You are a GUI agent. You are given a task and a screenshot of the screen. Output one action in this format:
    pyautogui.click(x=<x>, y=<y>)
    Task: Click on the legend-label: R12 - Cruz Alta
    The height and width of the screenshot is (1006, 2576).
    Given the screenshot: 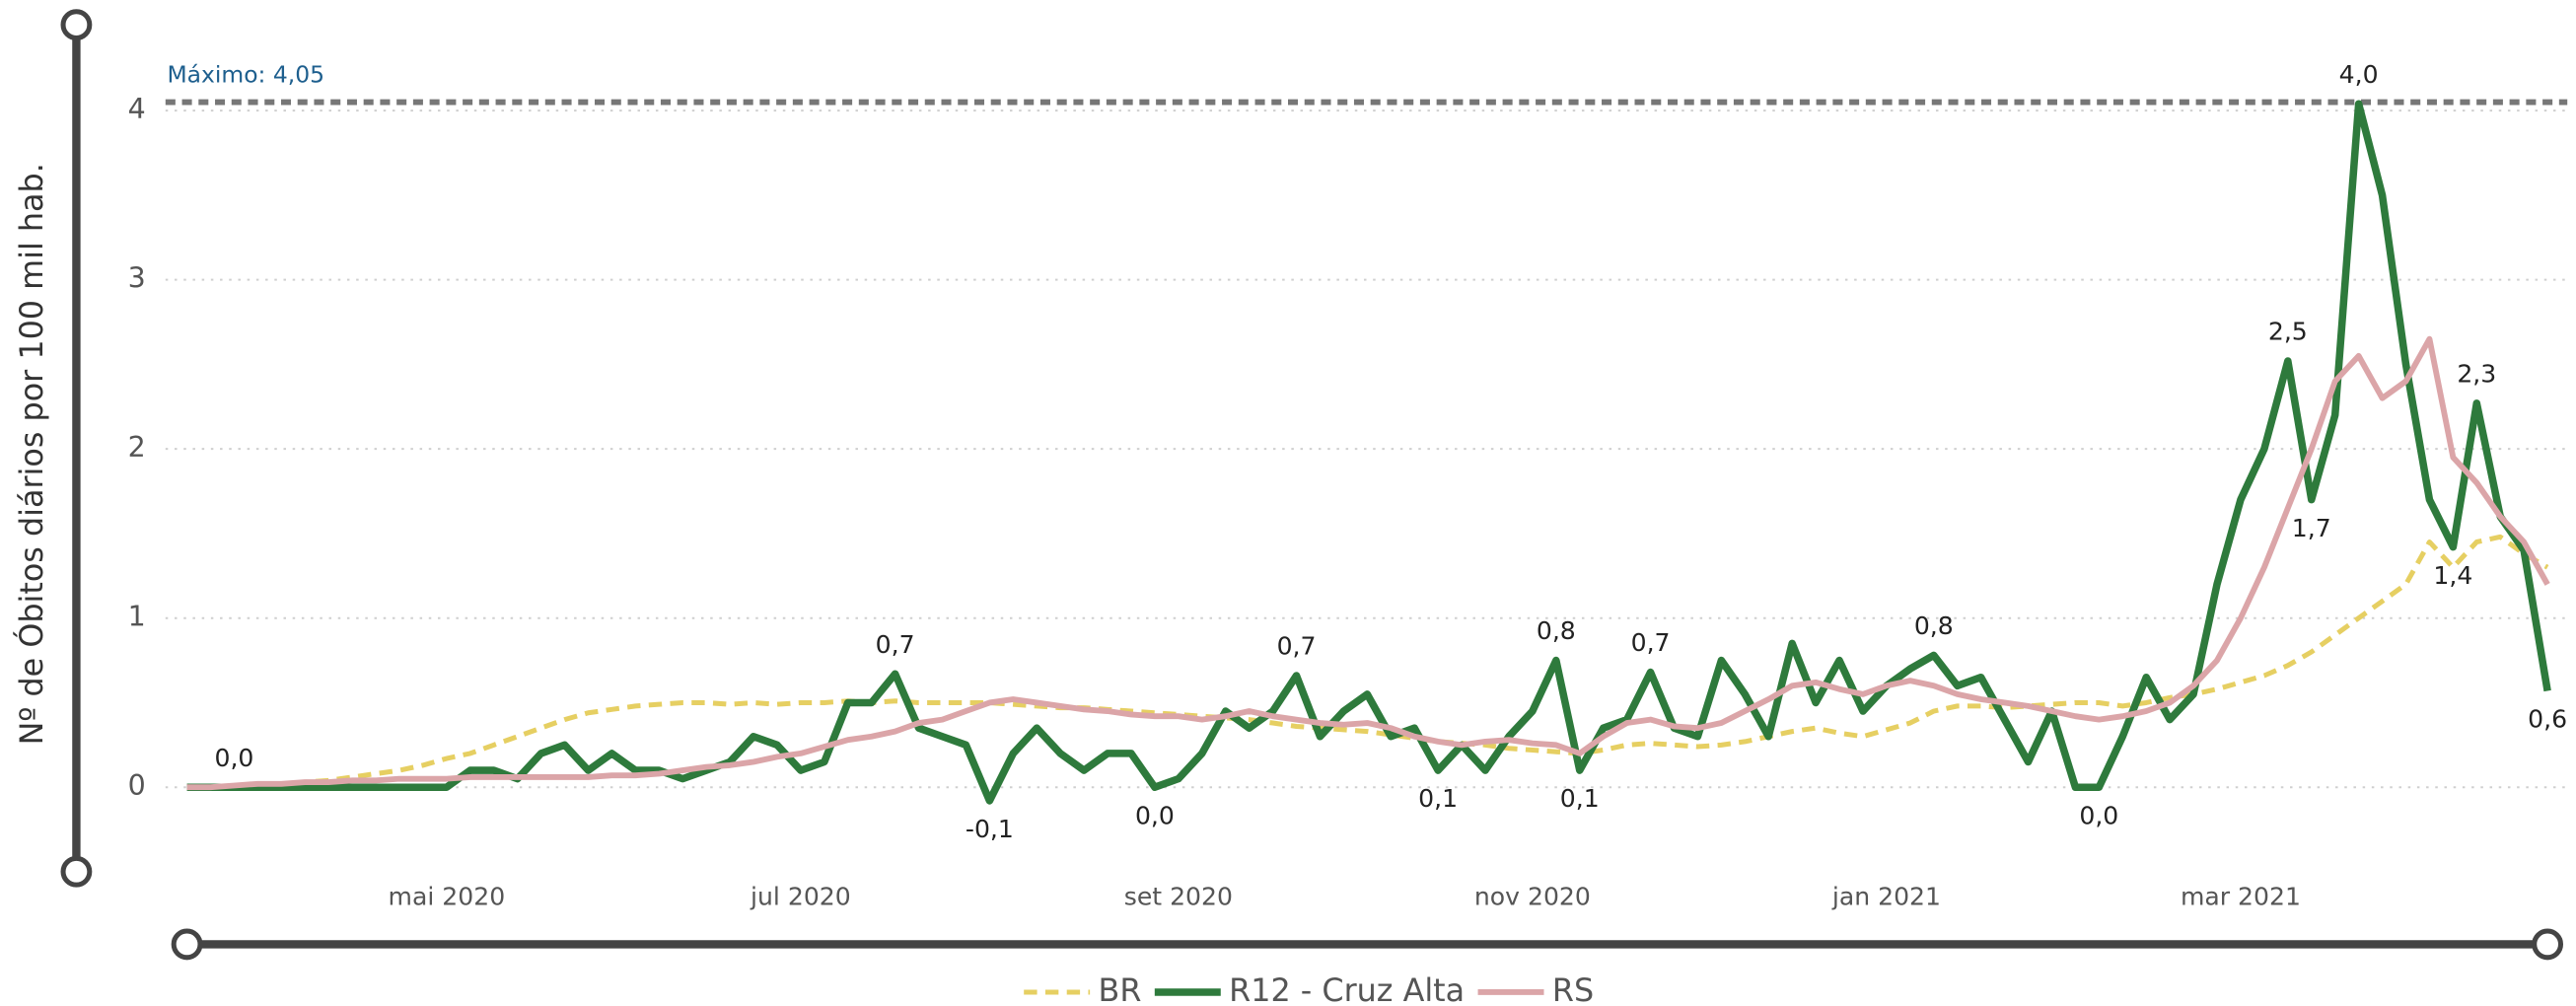 What is the action you would take?
    pyautogui.click(x=1347, y=987)
    